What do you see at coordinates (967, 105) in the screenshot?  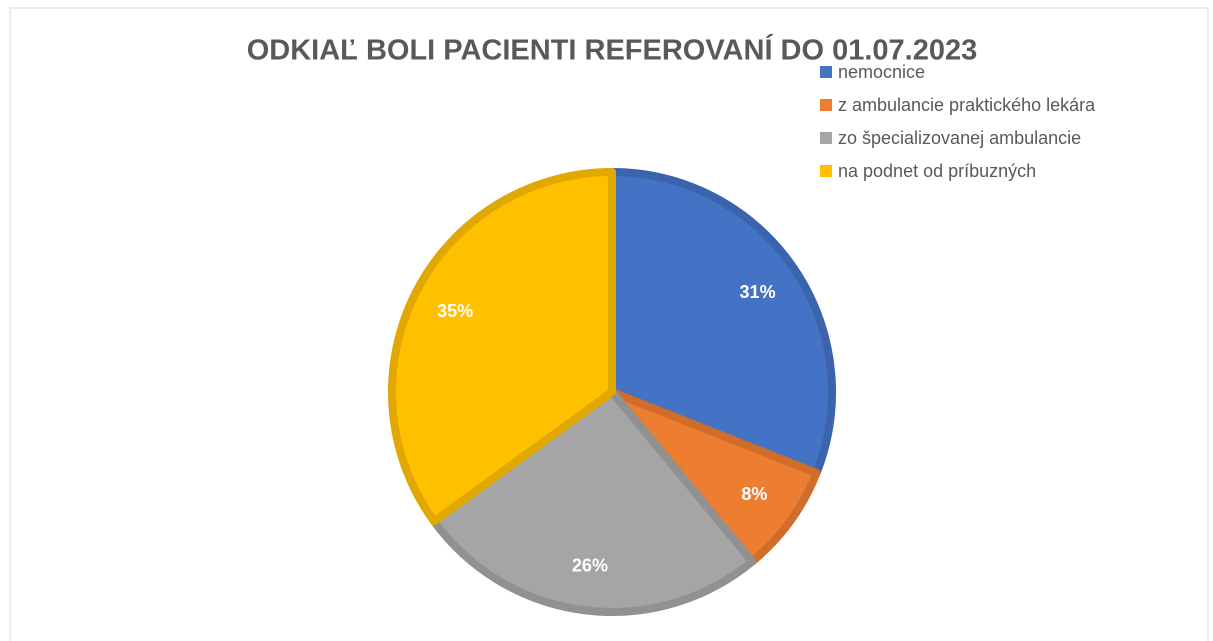 I see `legend-label: z ambulancie praktického lekára` at bounding box center [967, 105].